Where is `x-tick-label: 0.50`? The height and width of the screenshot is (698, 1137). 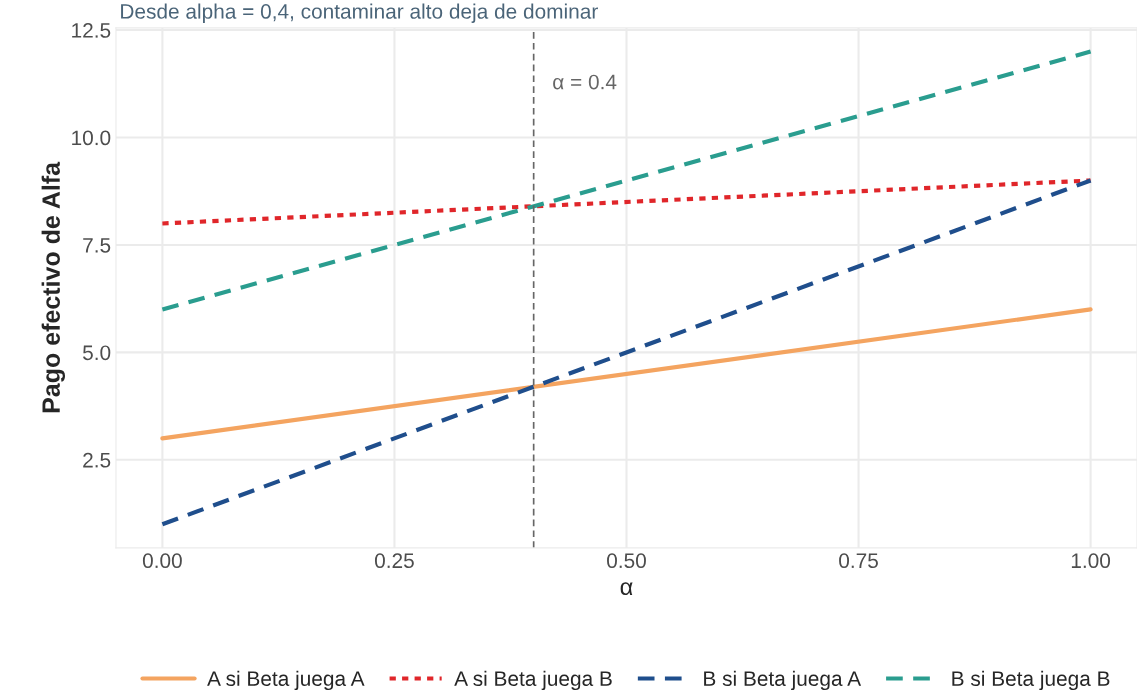
x-tick-label: 0.50 is located at coordinates (626, 561).